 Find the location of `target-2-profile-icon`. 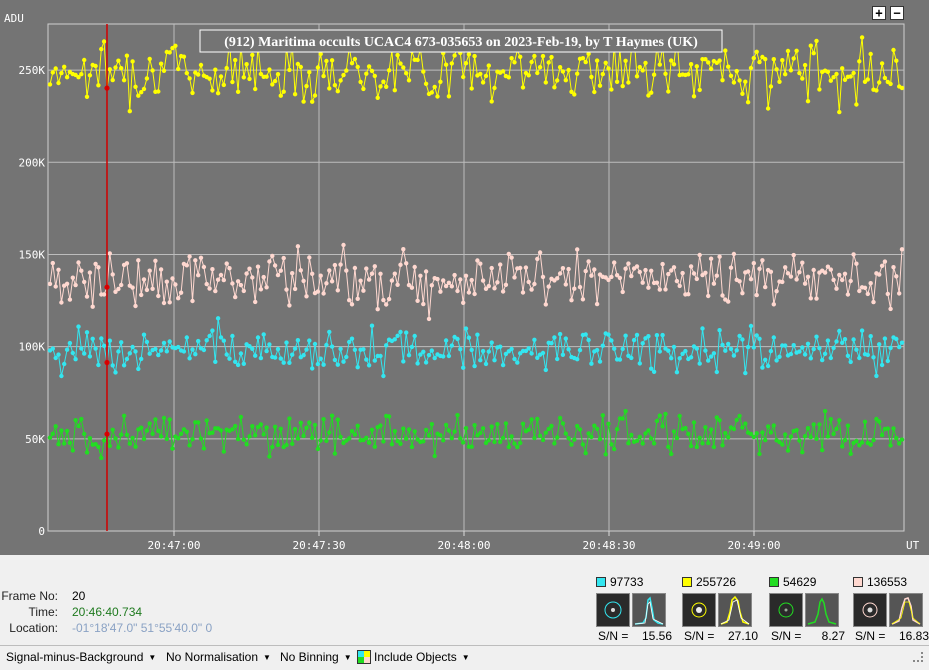

target-2-profile-icon is located at coordinates (735, 610).